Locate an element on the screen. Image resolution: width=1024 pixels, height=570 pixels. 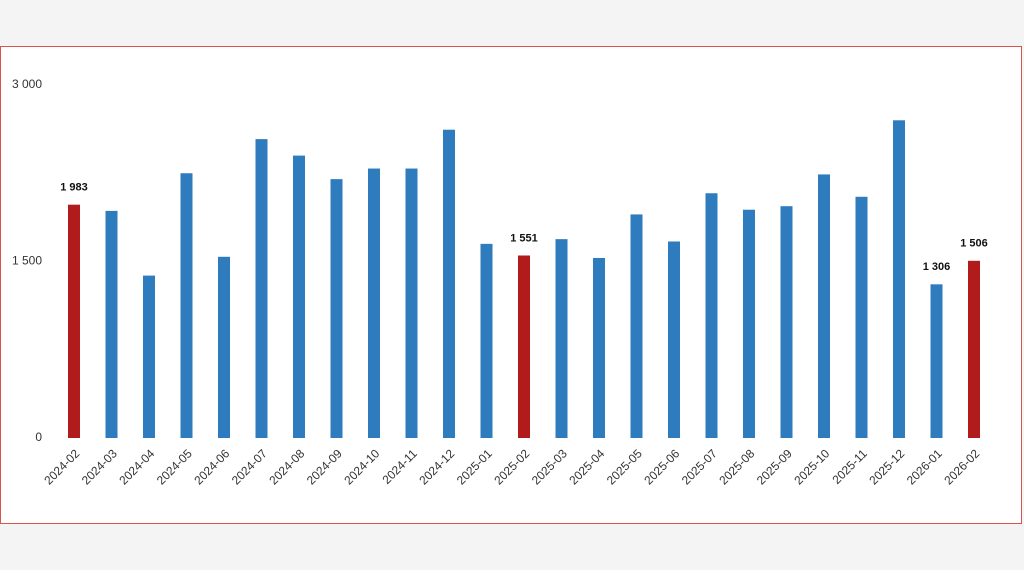
y-tick-label: 3 000 is located at coordinates (27, 84).